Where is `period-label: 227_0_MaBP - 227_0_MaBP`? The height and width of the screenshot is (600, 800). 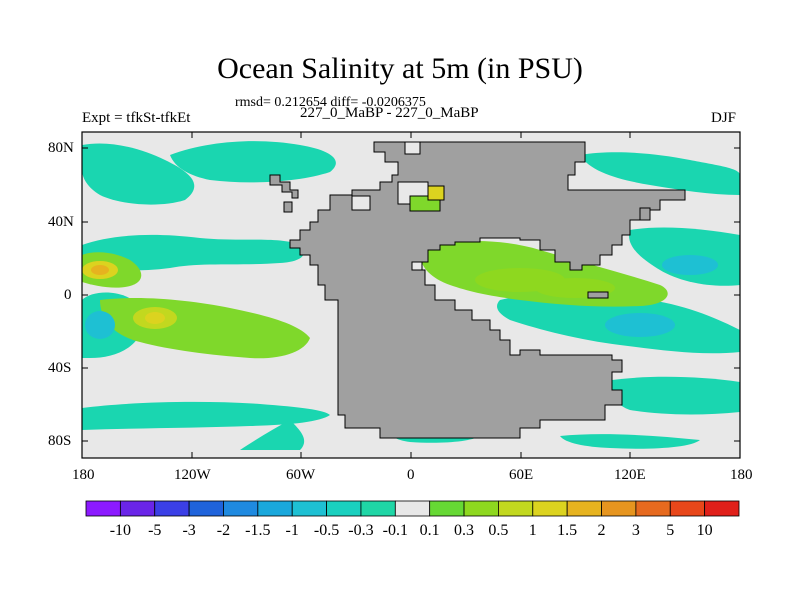
period-label: 227_0_MaBP - 227_0_MaBP is located at coordinates (389, 113).